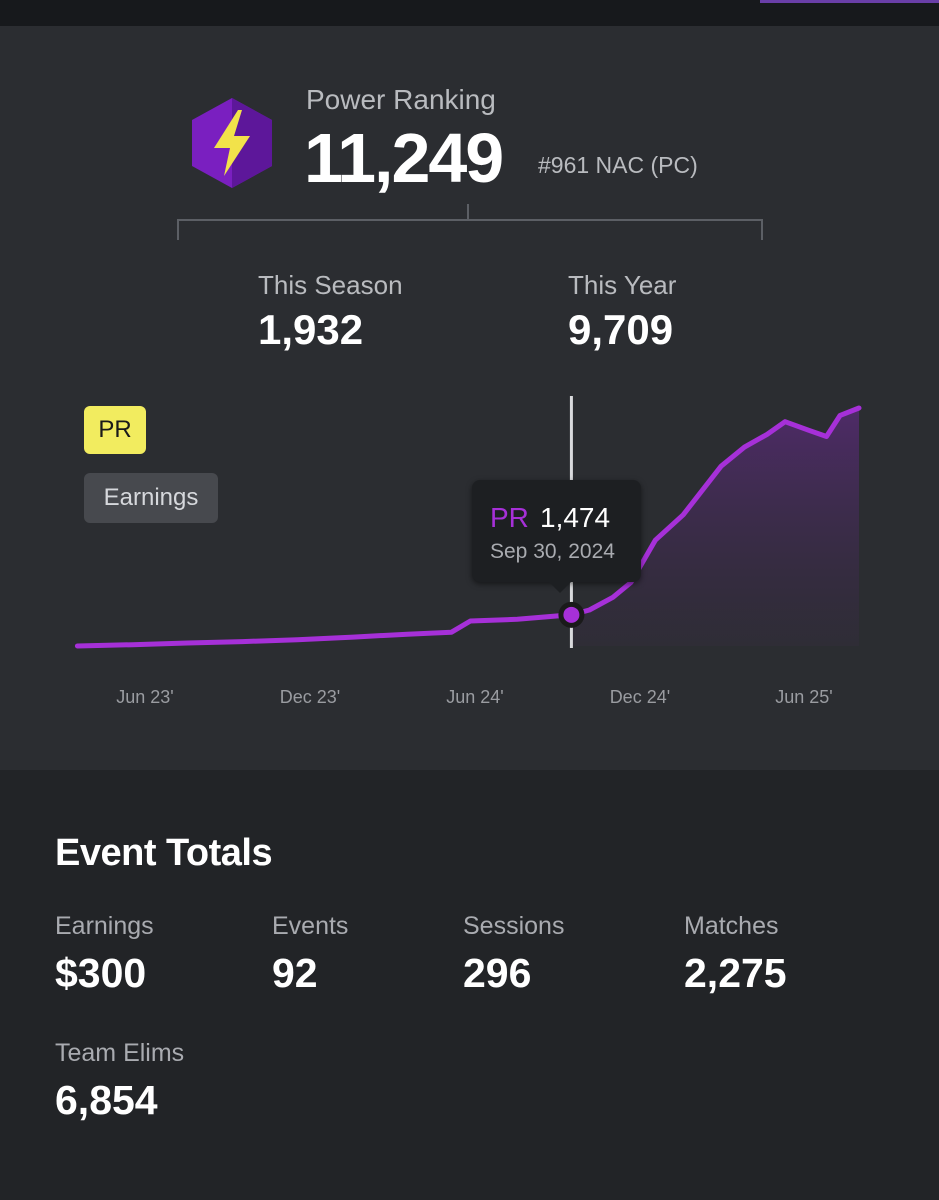  What do you see at coordinates (556, 536) in the screenshot?
I see `chart-tooltip: PR 1,474 Sep 30, 2024` at bounding box center [556, 536].